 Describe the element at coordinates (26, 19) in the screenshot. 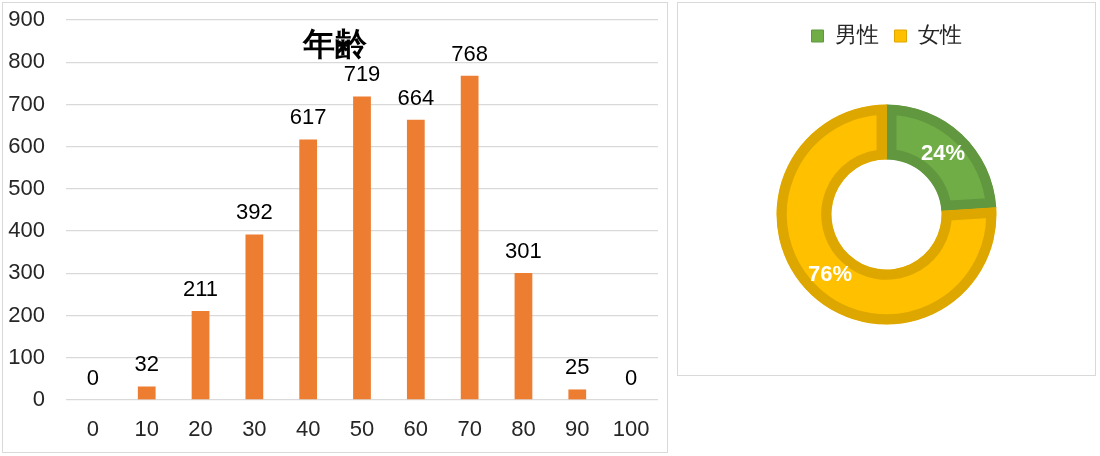

I see `y-tick-label: 900` at that location.